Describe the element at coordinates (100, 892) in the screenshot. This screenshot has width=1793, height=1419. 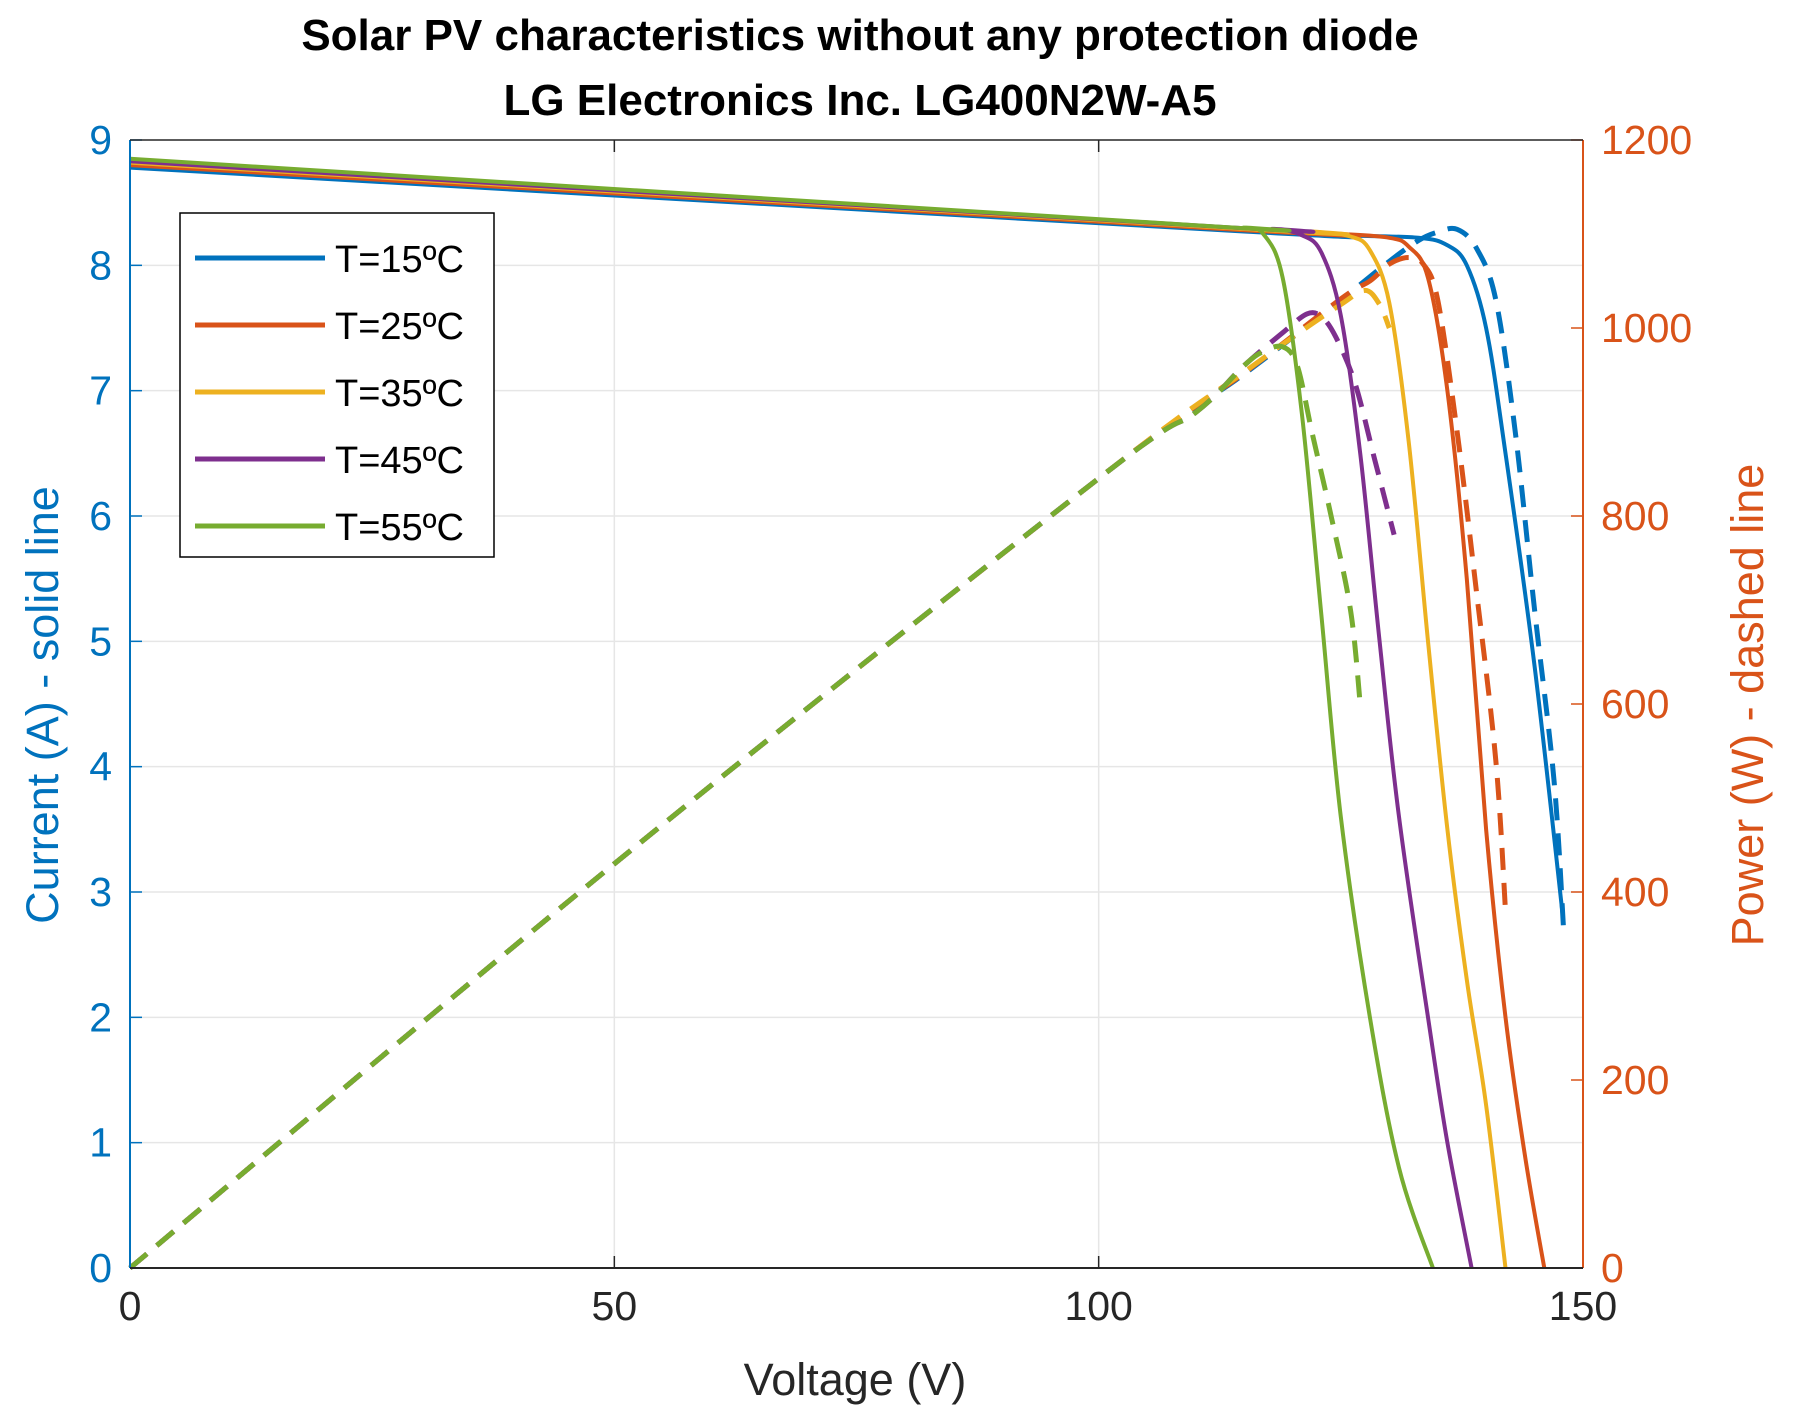
I see `y-left-tick-label: 3` at that location.